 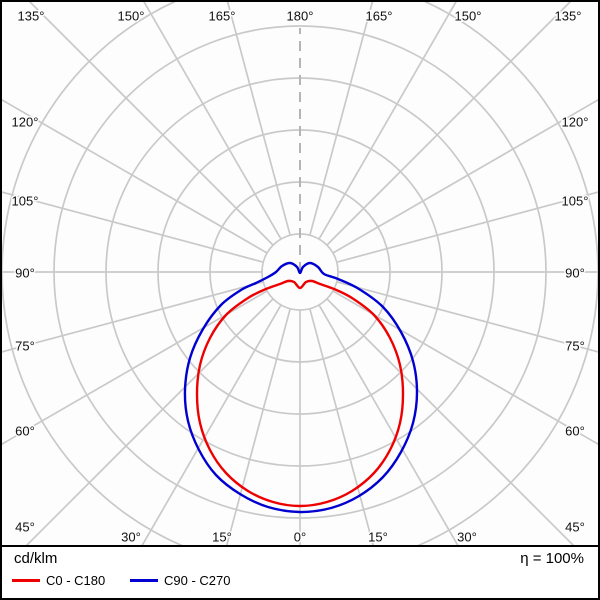 What do you see at coordinates (300, 570) in the screenshot?
I see `legend-strip: cd/klm η = 100% C0 - C180 C90 - C270` at bounding box center [300, 570].